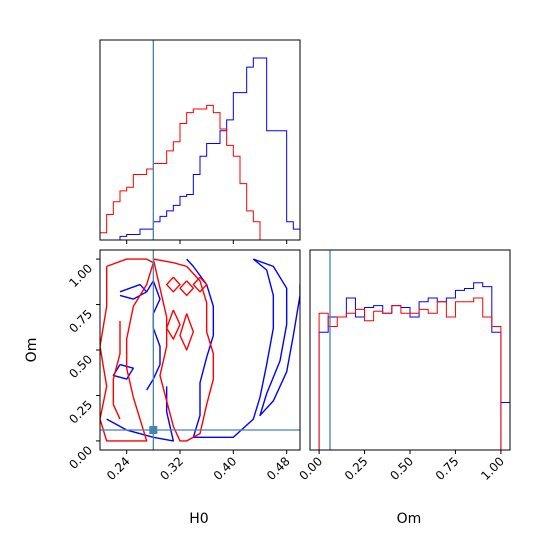 The height and width of the screenshot is (550, 550). What do you see at coordinates (80, 366) in the screenshot?
I see `om-y-tick-label: 0.50` at bounding box center [80, 366].